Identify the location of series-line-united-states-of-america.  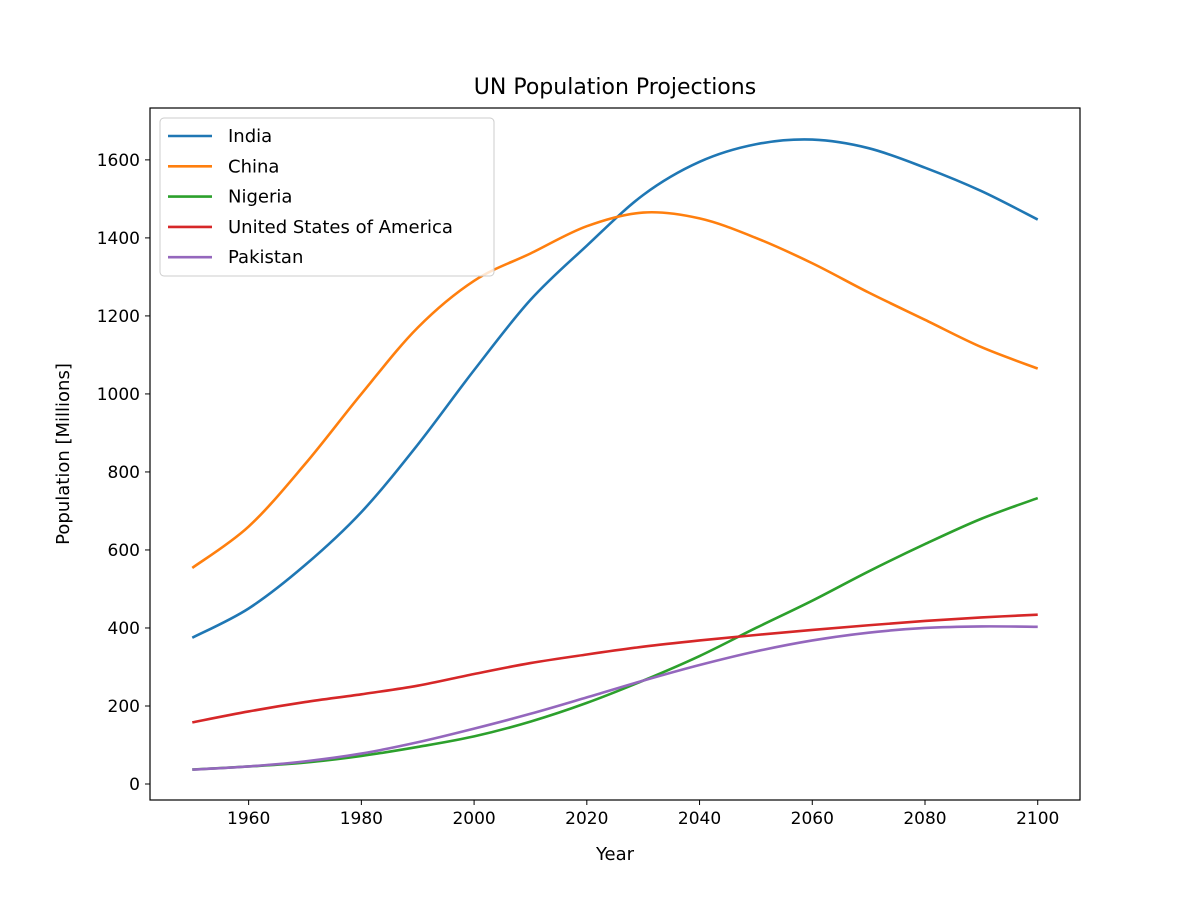
(615, 668).